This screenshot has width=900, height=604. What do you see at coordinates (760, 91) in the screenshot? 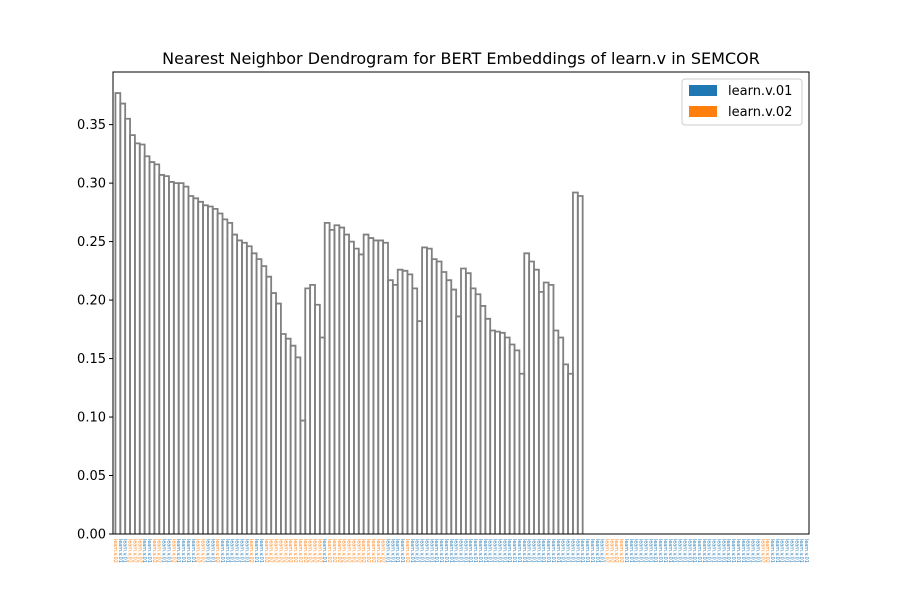
I see `legend-label-learn-v-01: learn.v.01` at bounding box center [760, 91].